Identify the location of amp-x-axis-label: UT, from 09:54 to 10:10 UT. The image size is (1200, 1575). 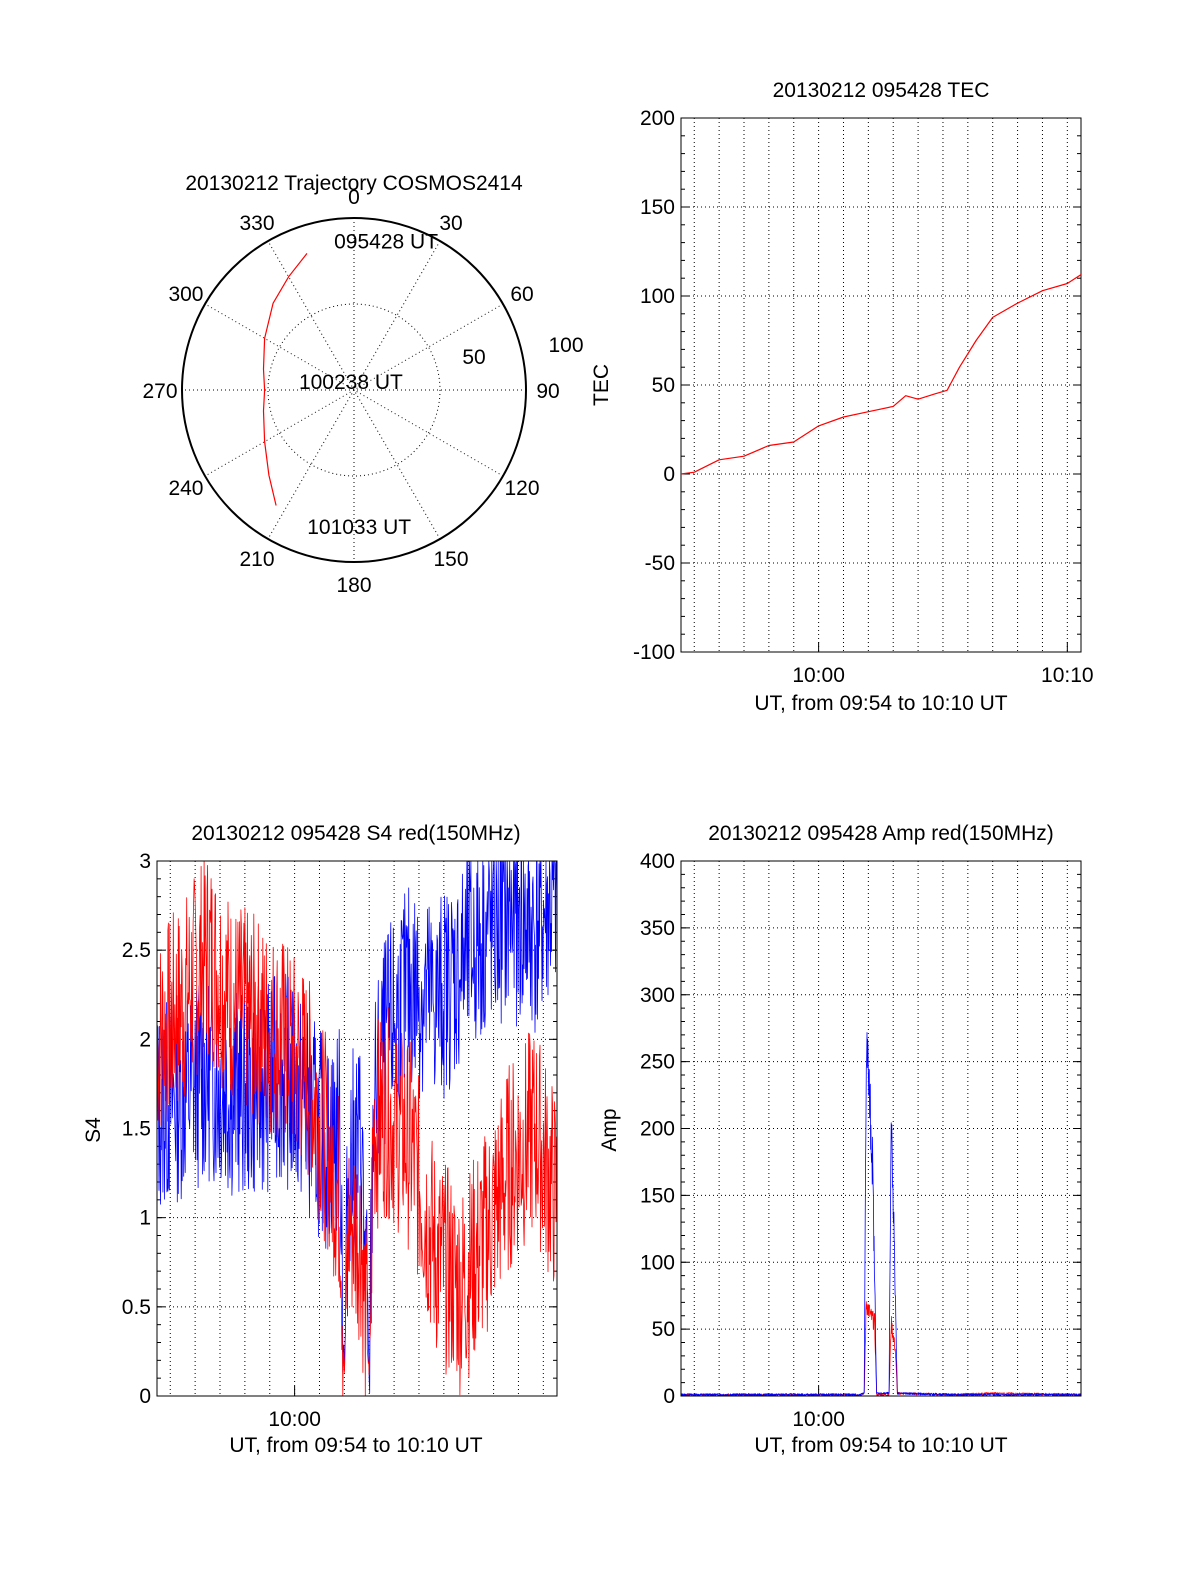
(880, 1445).